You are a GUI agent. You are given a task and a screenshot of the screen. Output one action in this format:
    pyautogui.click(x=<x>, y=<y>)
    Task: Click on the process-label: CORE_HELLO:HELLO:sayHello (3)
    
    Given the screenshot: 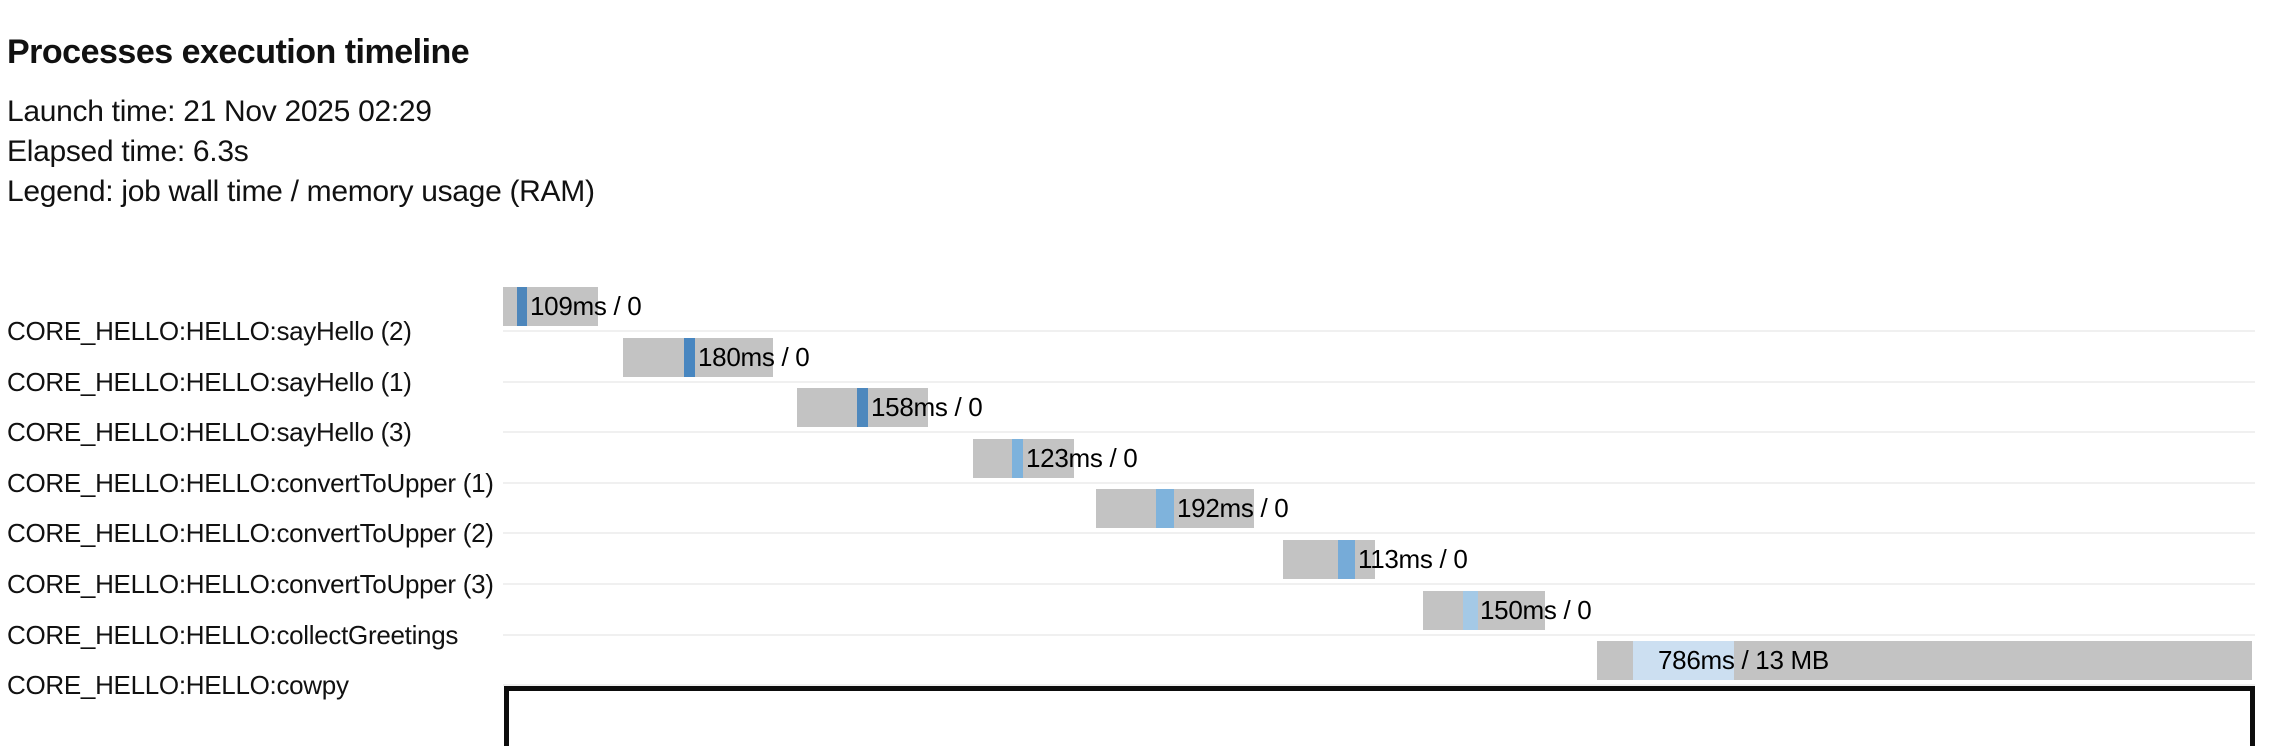 What is the action you would take?
    pyautogui.click(x=209, y=432)
    